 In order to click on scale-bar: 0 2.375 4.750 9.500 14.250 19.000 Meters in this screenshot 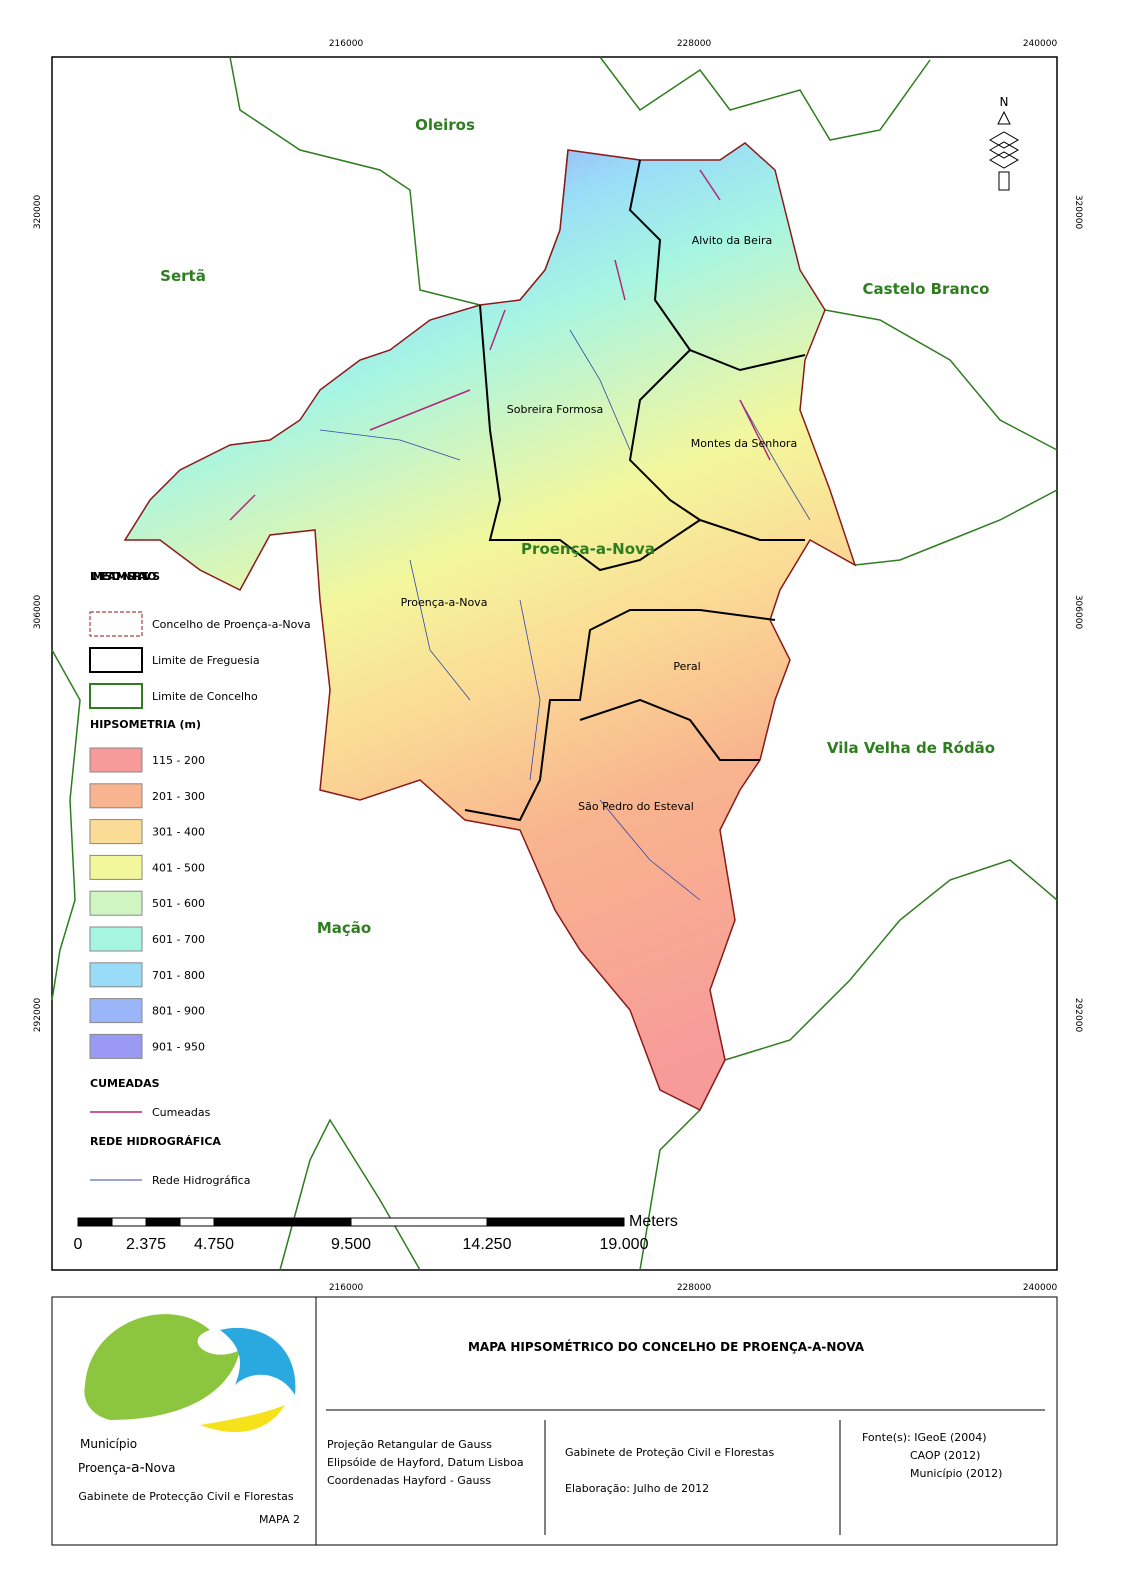, I will do `click(376, 1233)`.